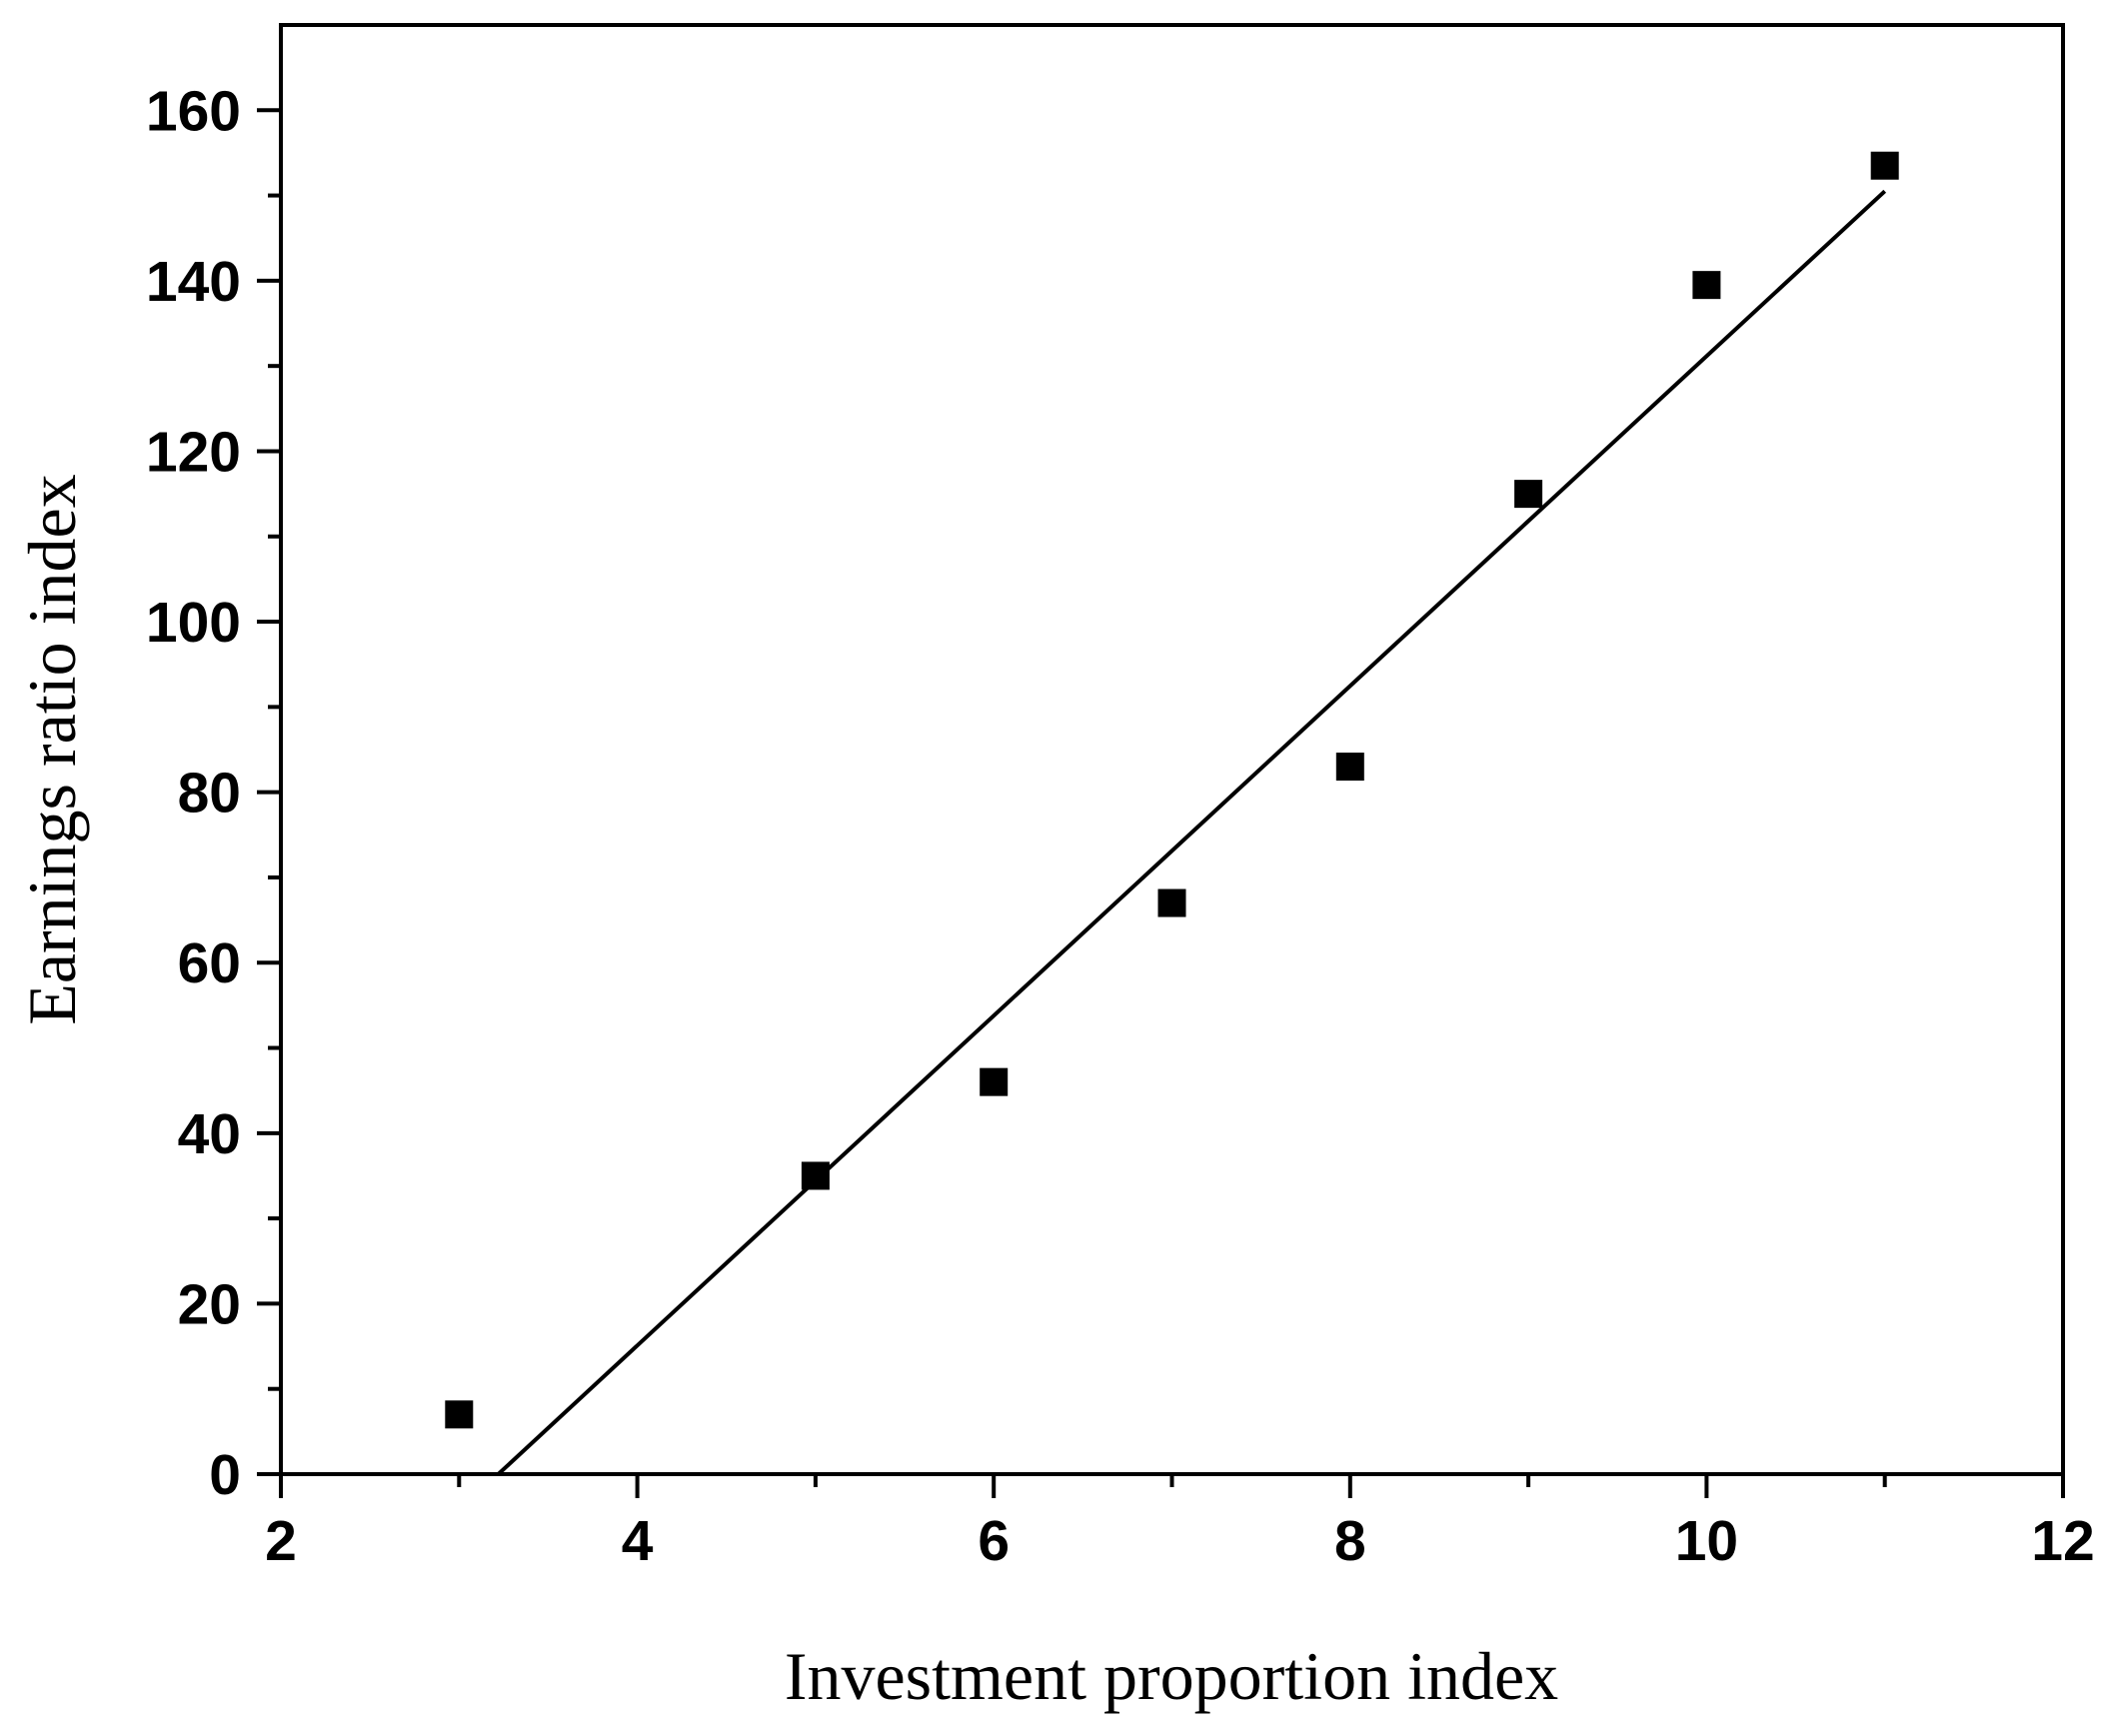 The width and height of the screenshot is (2114, 1736). What do you see at coordinates (2062, 1541) in the screenshot?
I see `x-tick-label: 12` at bounding box center [2062, 1541].